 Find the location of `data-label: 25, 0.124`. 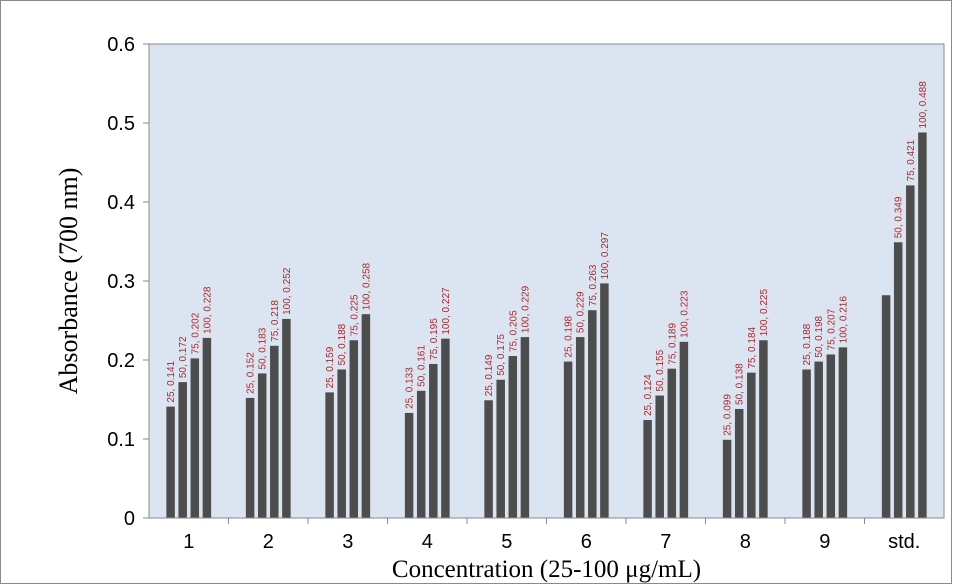

data-label: 25, 0.124 is located at coordinates (648, 395).